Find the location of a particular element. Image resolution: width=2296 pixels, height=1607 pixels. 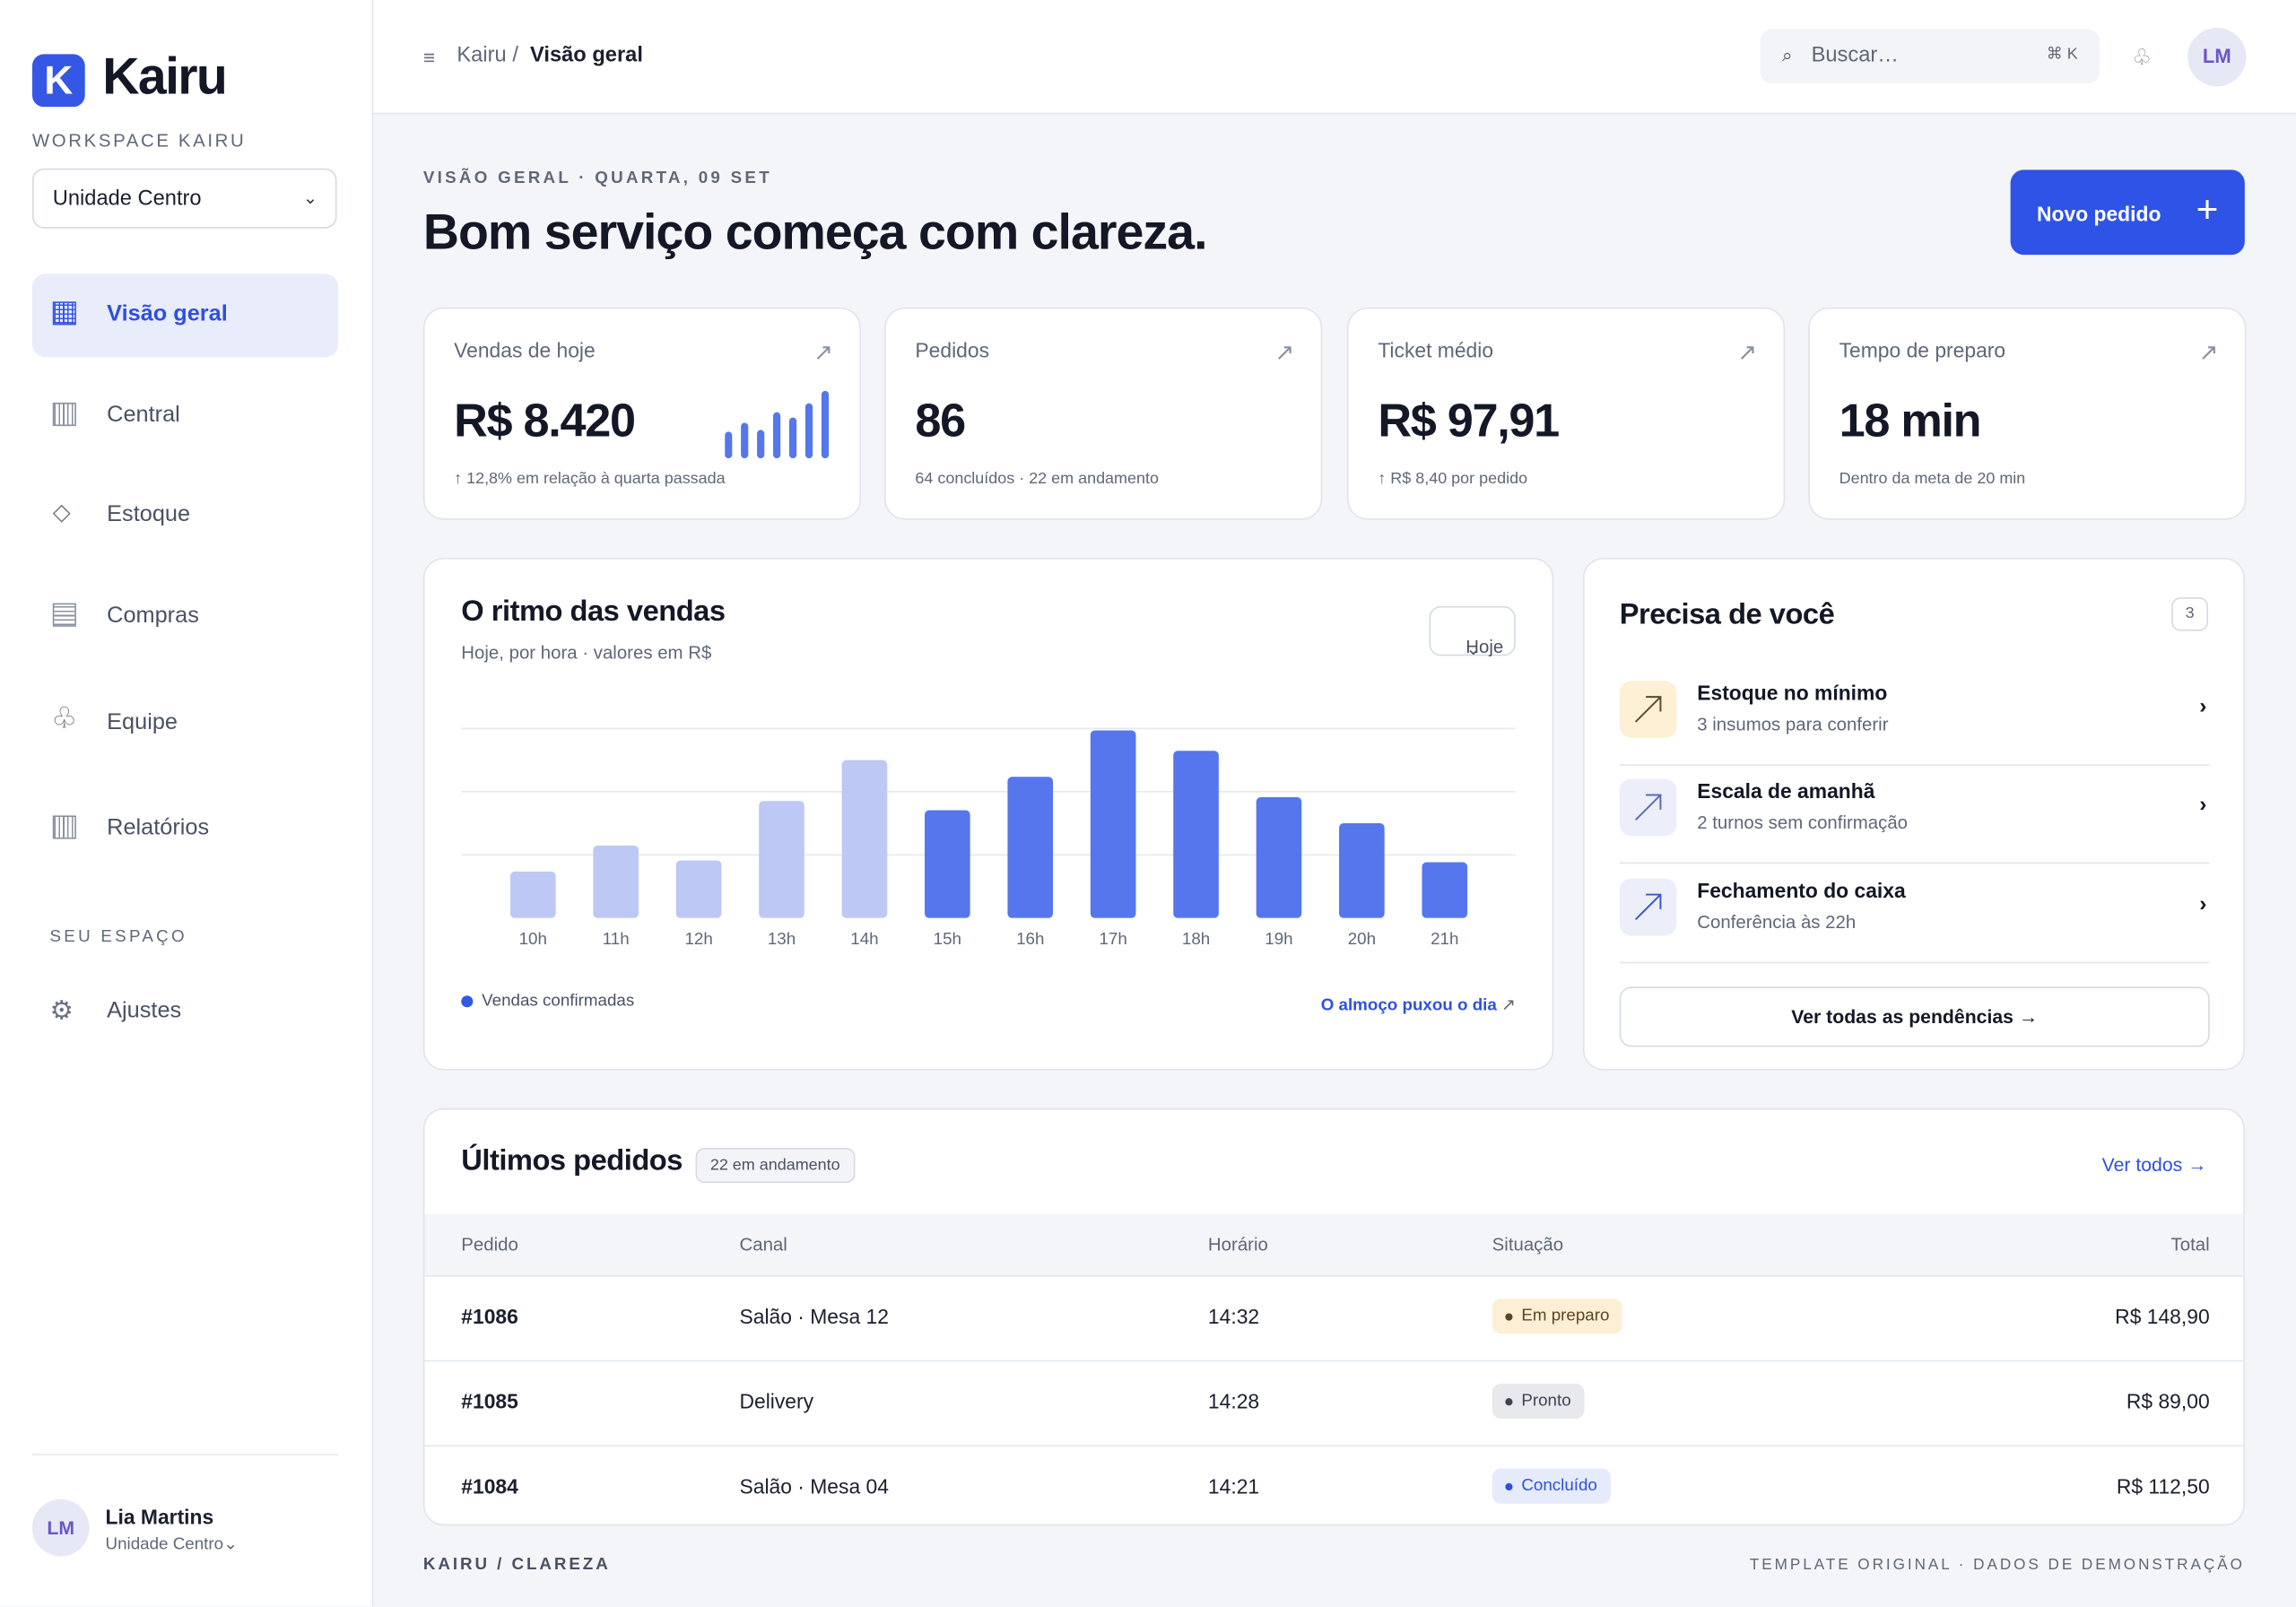

grid-icon is located at coordinates (64, 314).